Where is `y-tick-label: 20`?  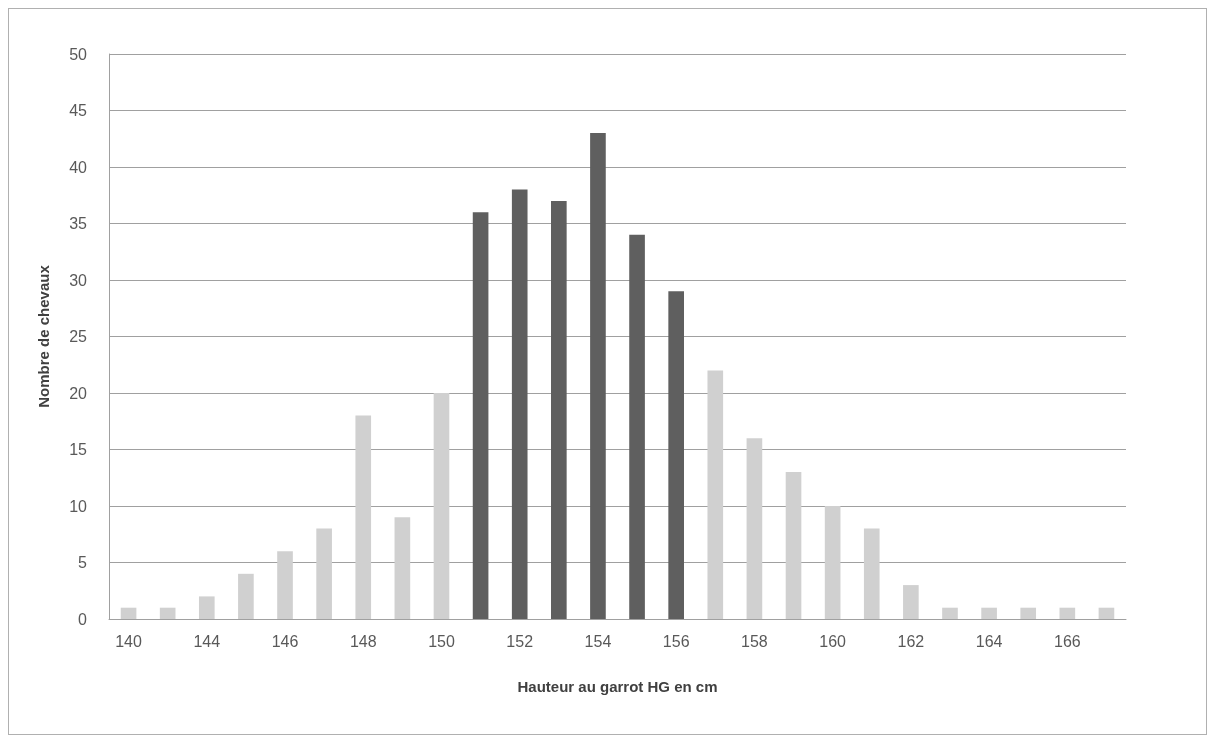
y-tick-label: 20 is located at coordinates (78, 393).